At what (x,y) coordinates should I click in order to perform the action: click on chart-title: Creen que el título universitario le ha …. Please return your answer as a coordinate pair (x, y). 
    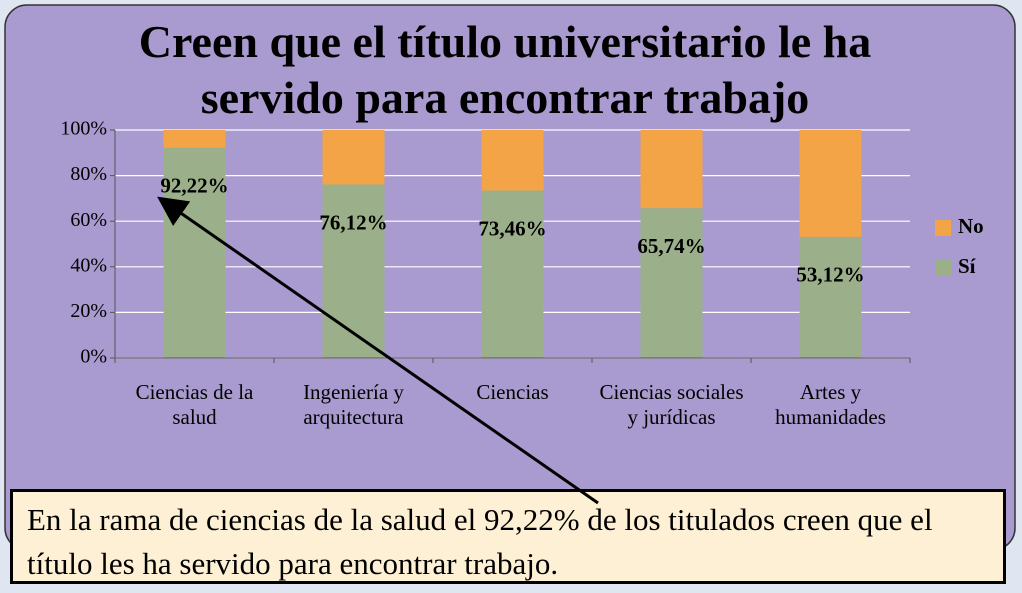
    Looking at the image, I should click on (505, 69).